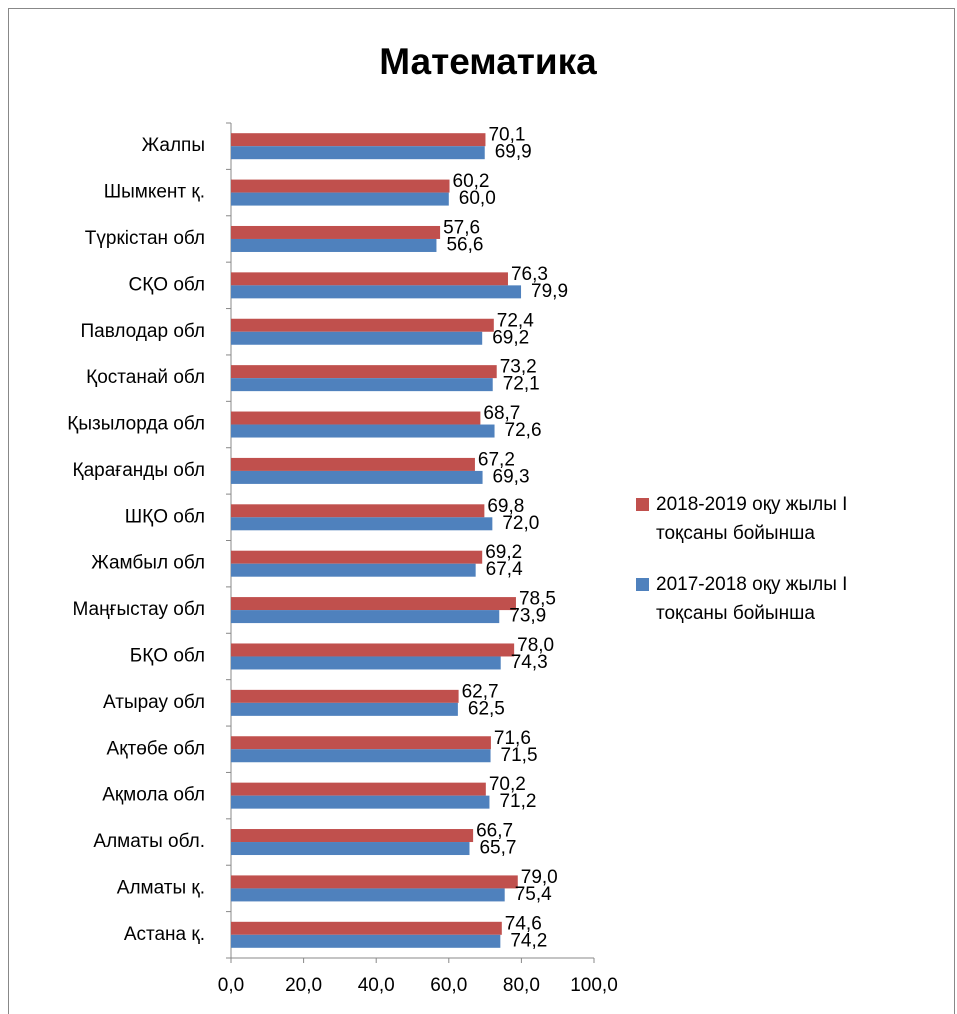 The image size is (957, 1014). I want to click on y-tick-label: Қостанай обл, so click(145, 377).